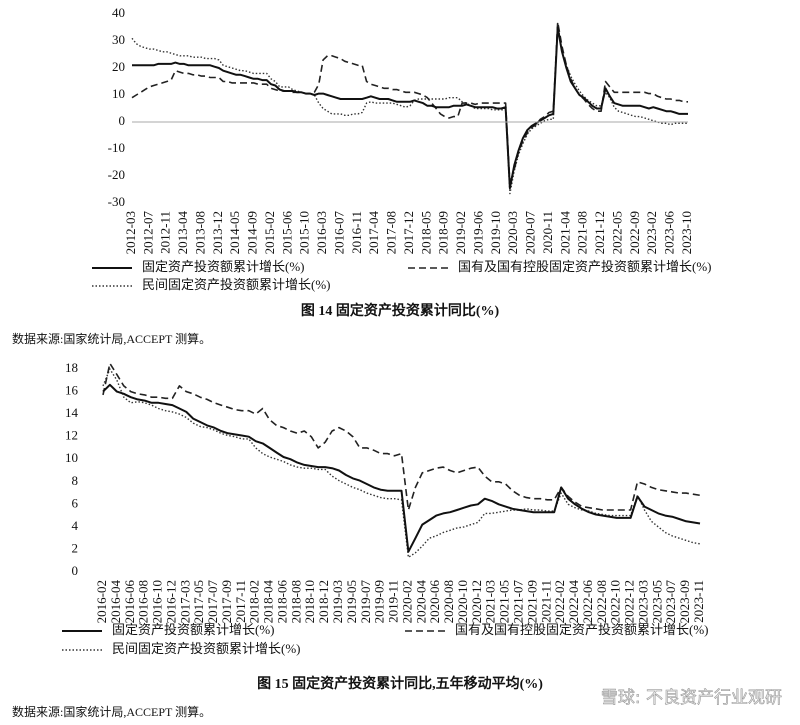  What do you see at coordinates (75, 502) in the screenshot?
I see `y-tick-label: 6` at bounding box center [75, 502].